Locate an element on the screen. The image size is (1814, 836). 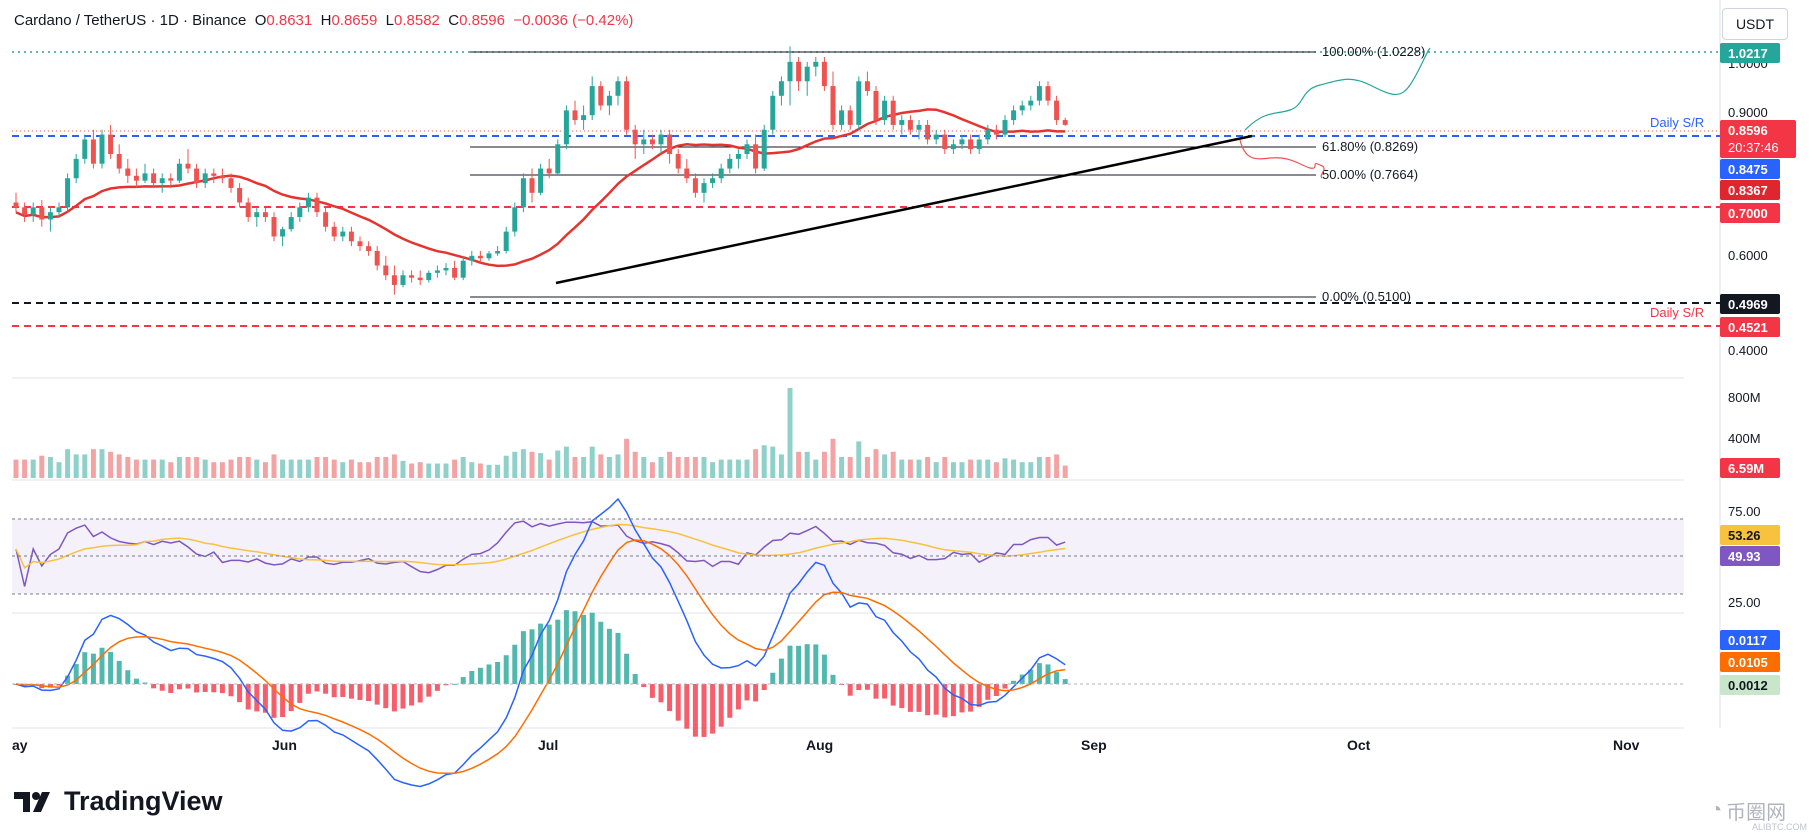
svg-text: 0.0117 is located at coordinates (1747, 640).